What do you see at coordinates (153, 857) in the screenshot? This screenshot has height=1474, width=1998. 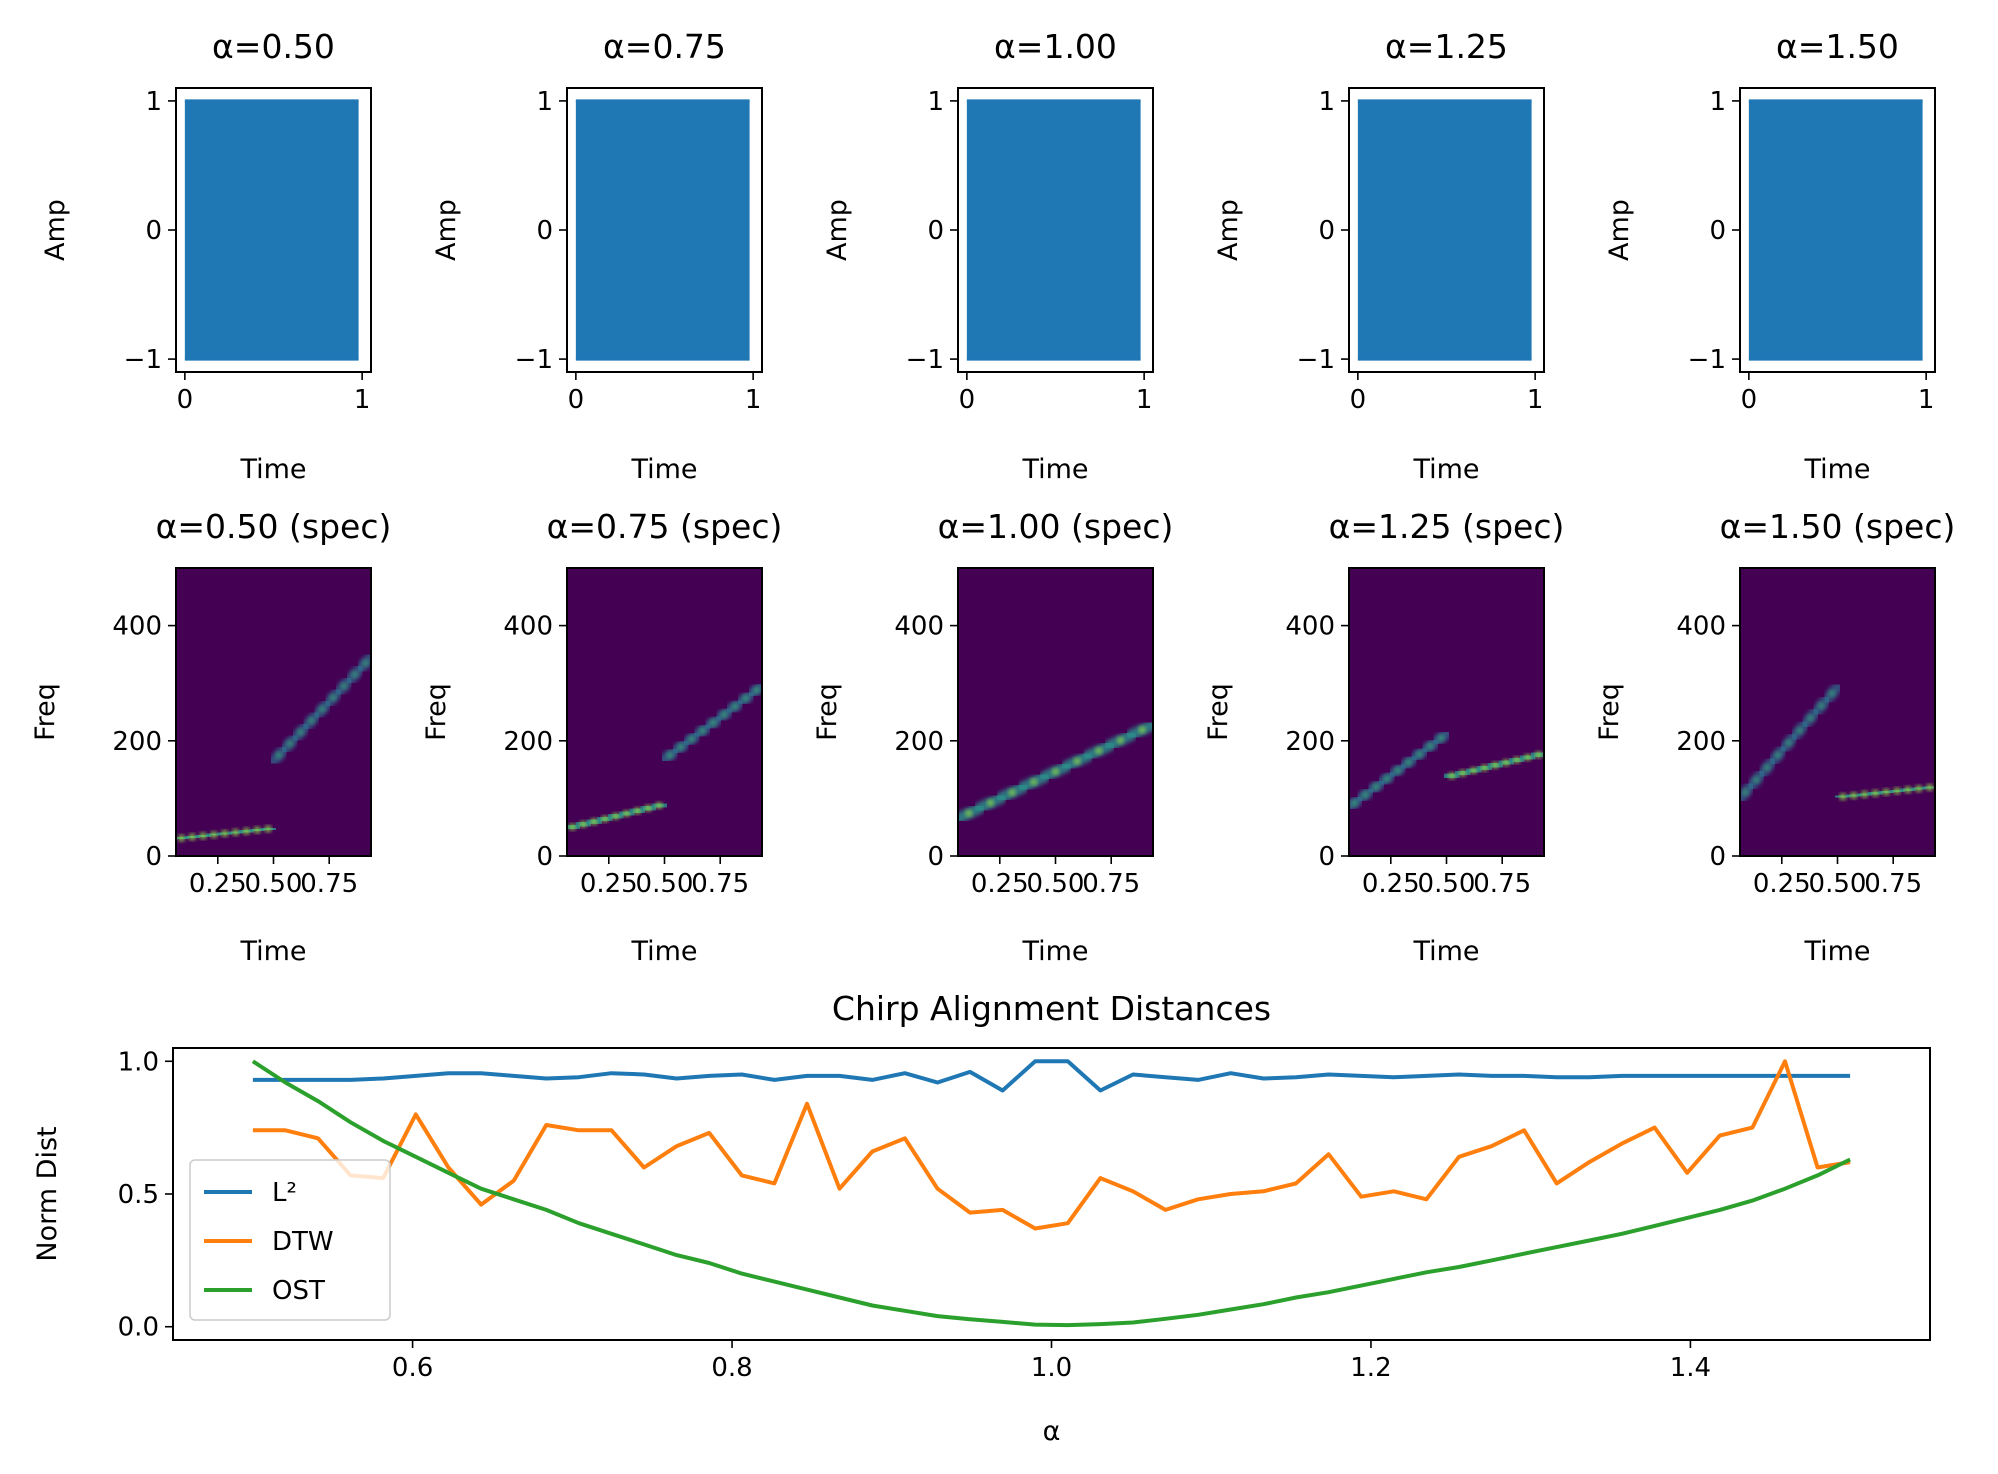 I see `spec-panel-1-ytick-label: 0` at bounding box center [153, 857].